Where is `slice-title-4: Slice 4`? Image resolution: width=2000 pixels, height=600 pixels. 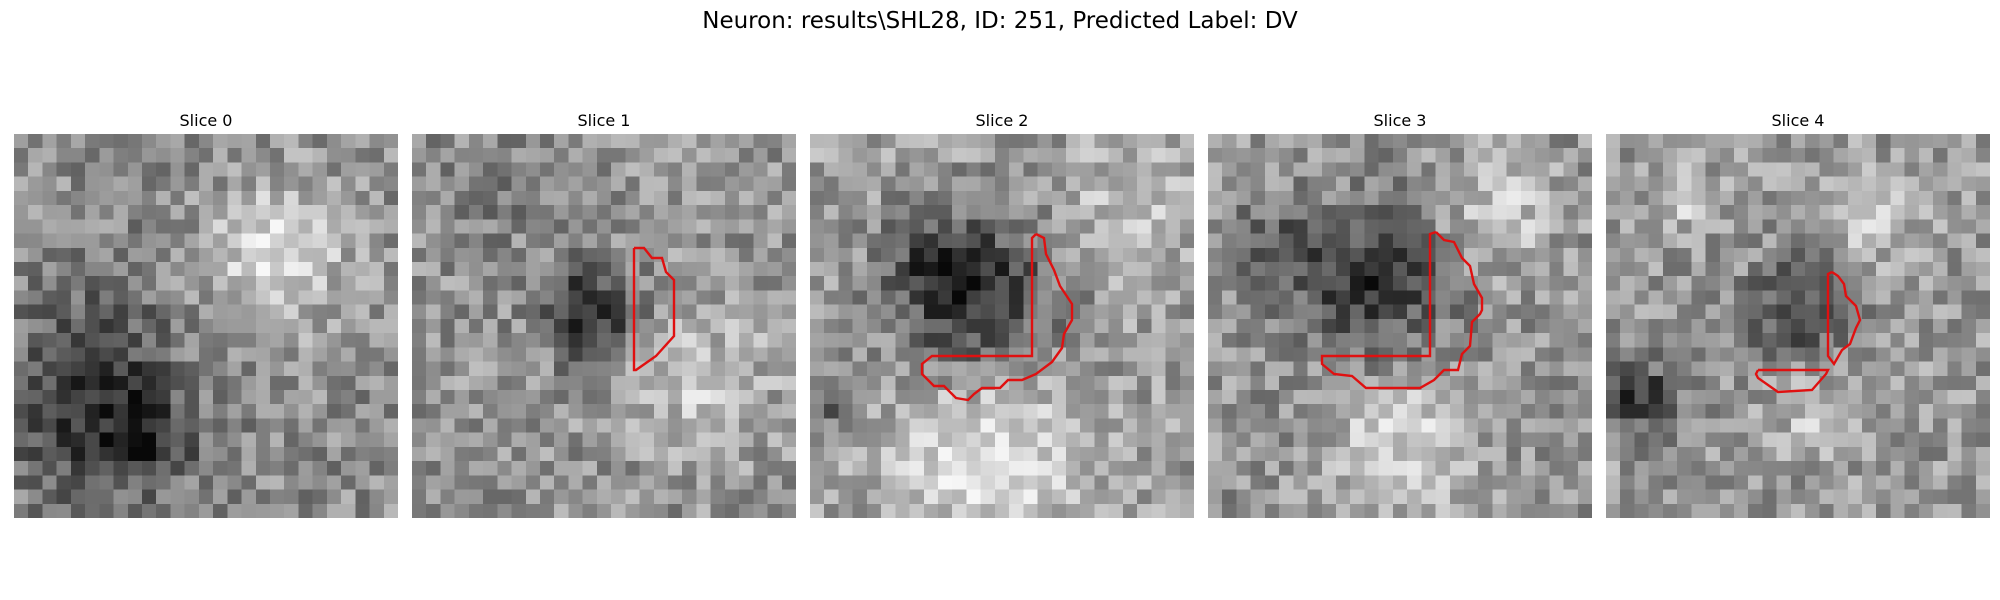 slice-title-4: Slice 4 is located at coordinates (1798, 120).